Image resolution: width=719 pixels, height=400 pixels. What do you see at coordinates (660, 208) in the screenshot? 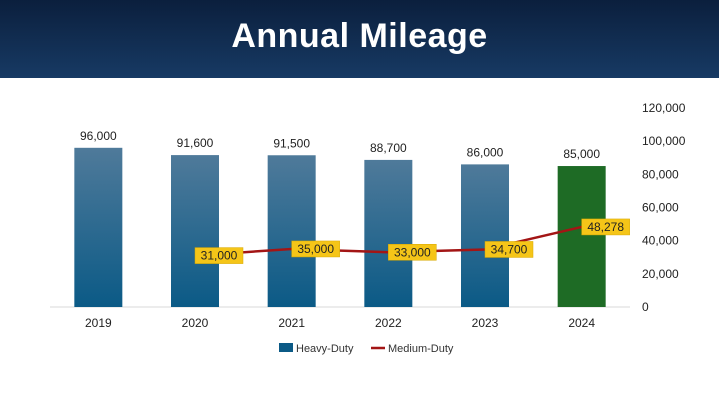
I see `y-tick-label-60000: 60,000` at bounding box center [660, 208].